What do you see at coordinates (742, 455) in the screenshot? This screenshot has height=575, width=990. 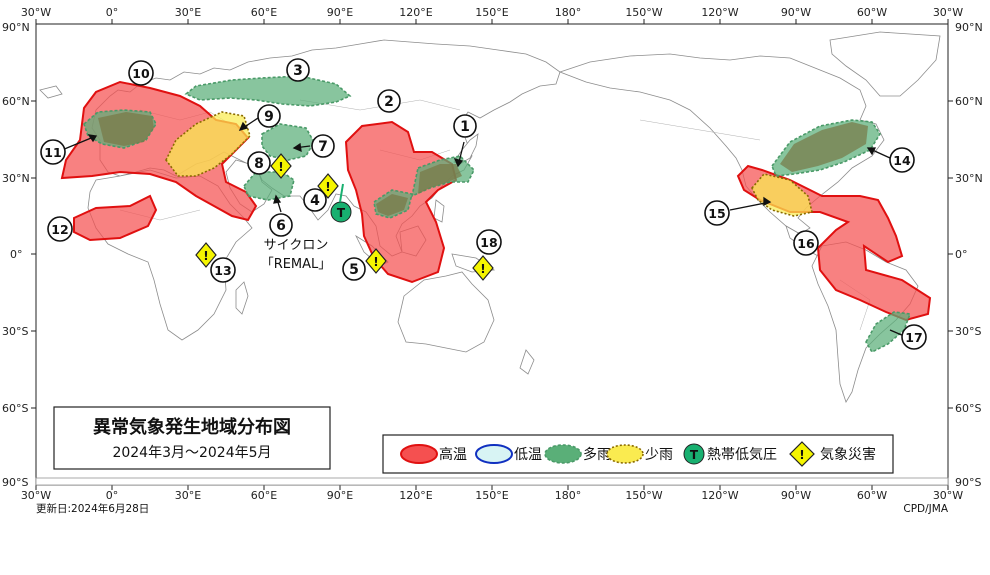 I see `svg-text: 熱帯低気圧` at bounding box center [742, 455].